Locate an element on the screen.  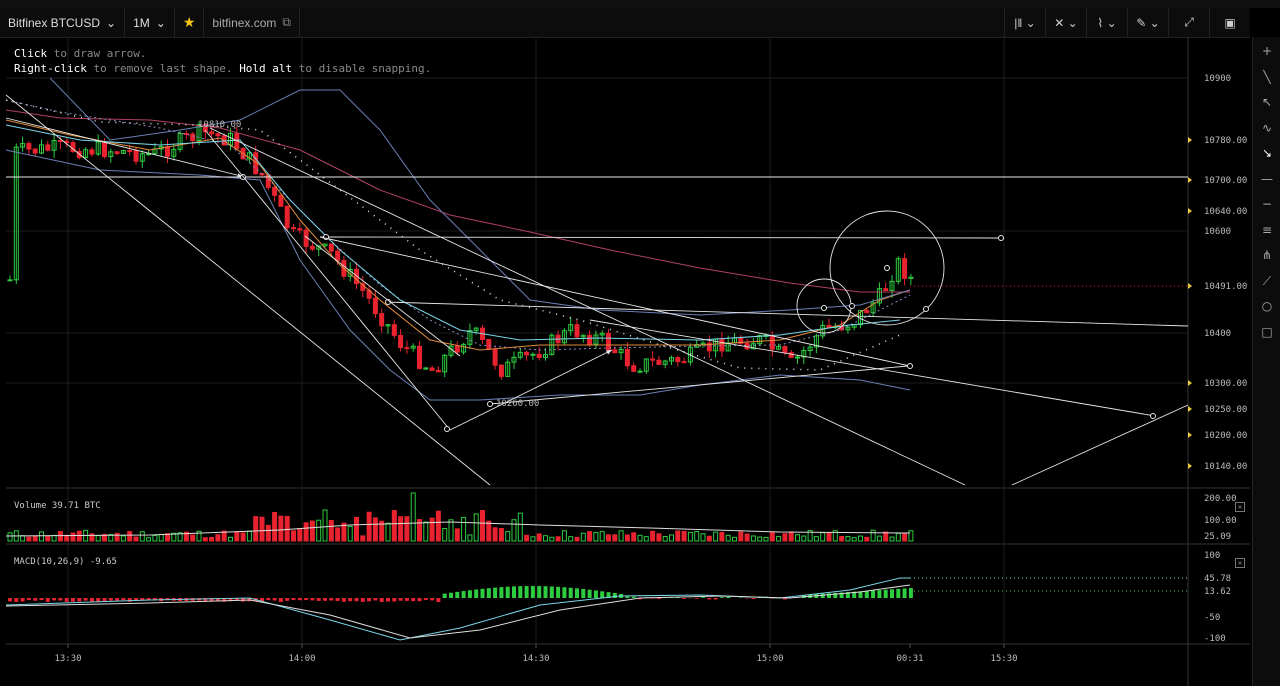
crosshair-icon: ✕ ⌄ is located at coordinates (1066, 22).